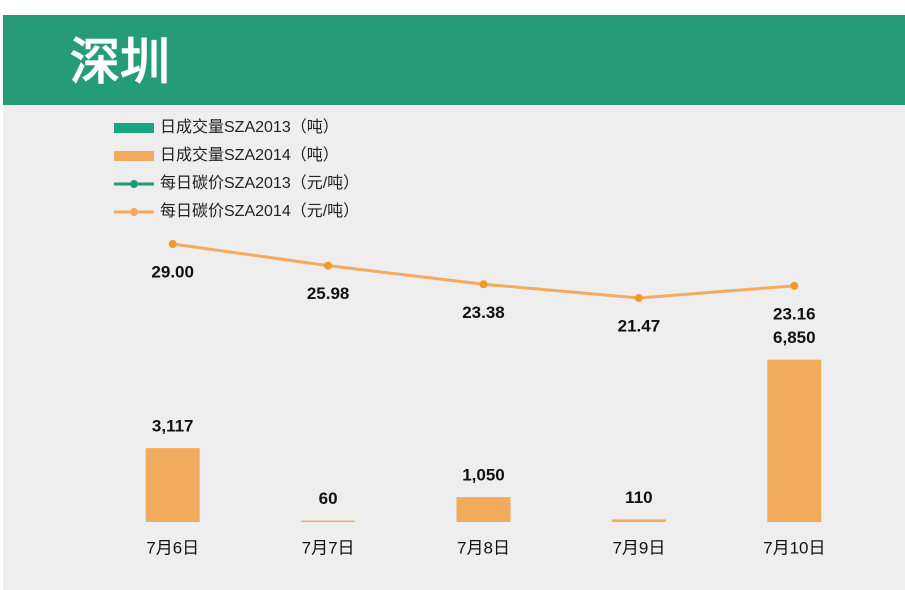 This screenshot has width=905, height=590. What do you see at coordinates (483, 547) in the screenshot?
I see `x-tick-label: 7月8日` at bounding box center [483, 547].